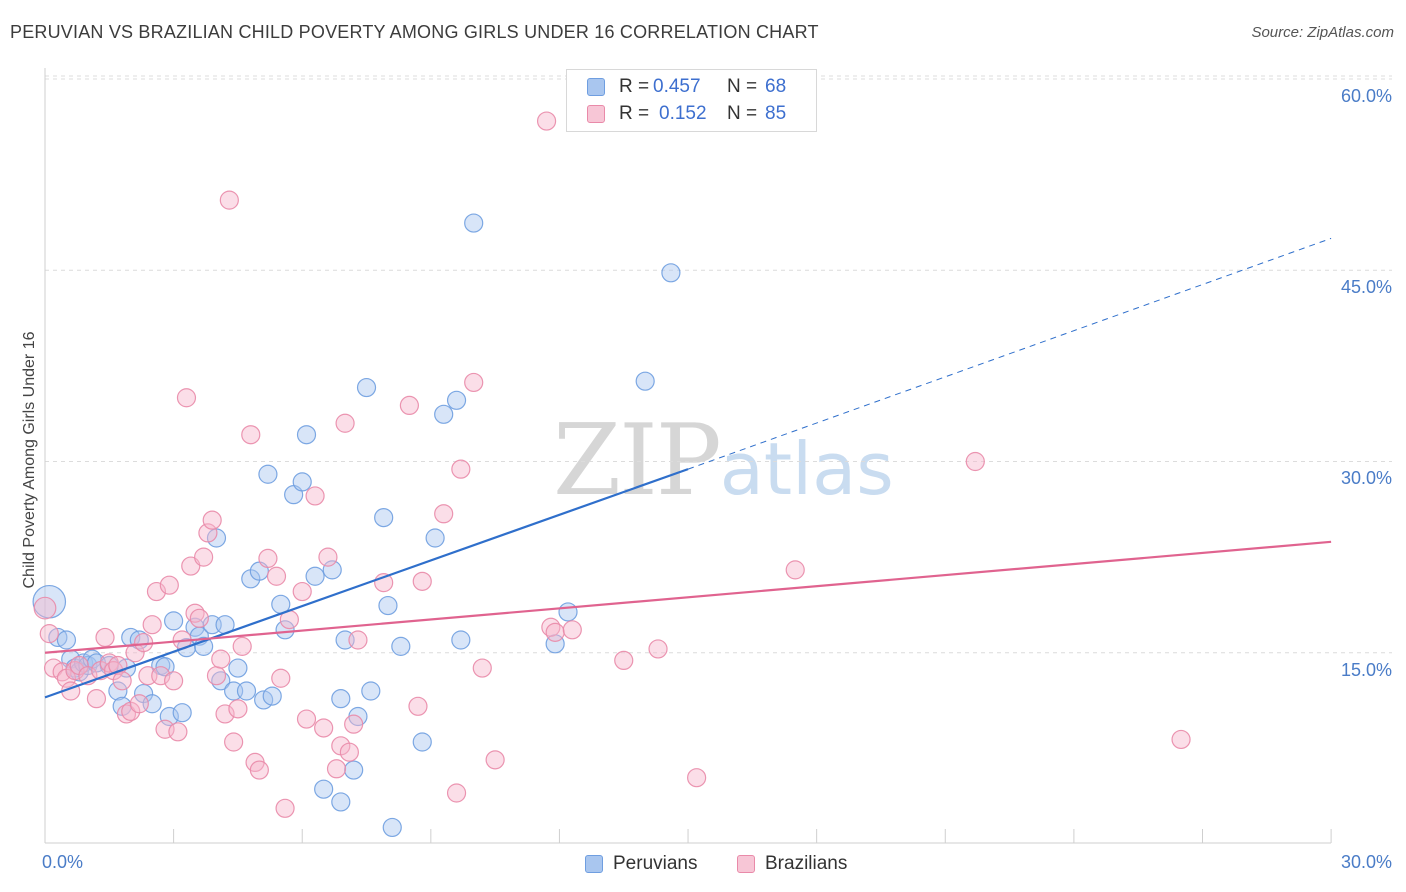 The height and width of the screenshot is (892, 1406). Describe the element at coordinates (1366, 287) in the screenshot. I see `y-tick-45: 45.0%` at that location.